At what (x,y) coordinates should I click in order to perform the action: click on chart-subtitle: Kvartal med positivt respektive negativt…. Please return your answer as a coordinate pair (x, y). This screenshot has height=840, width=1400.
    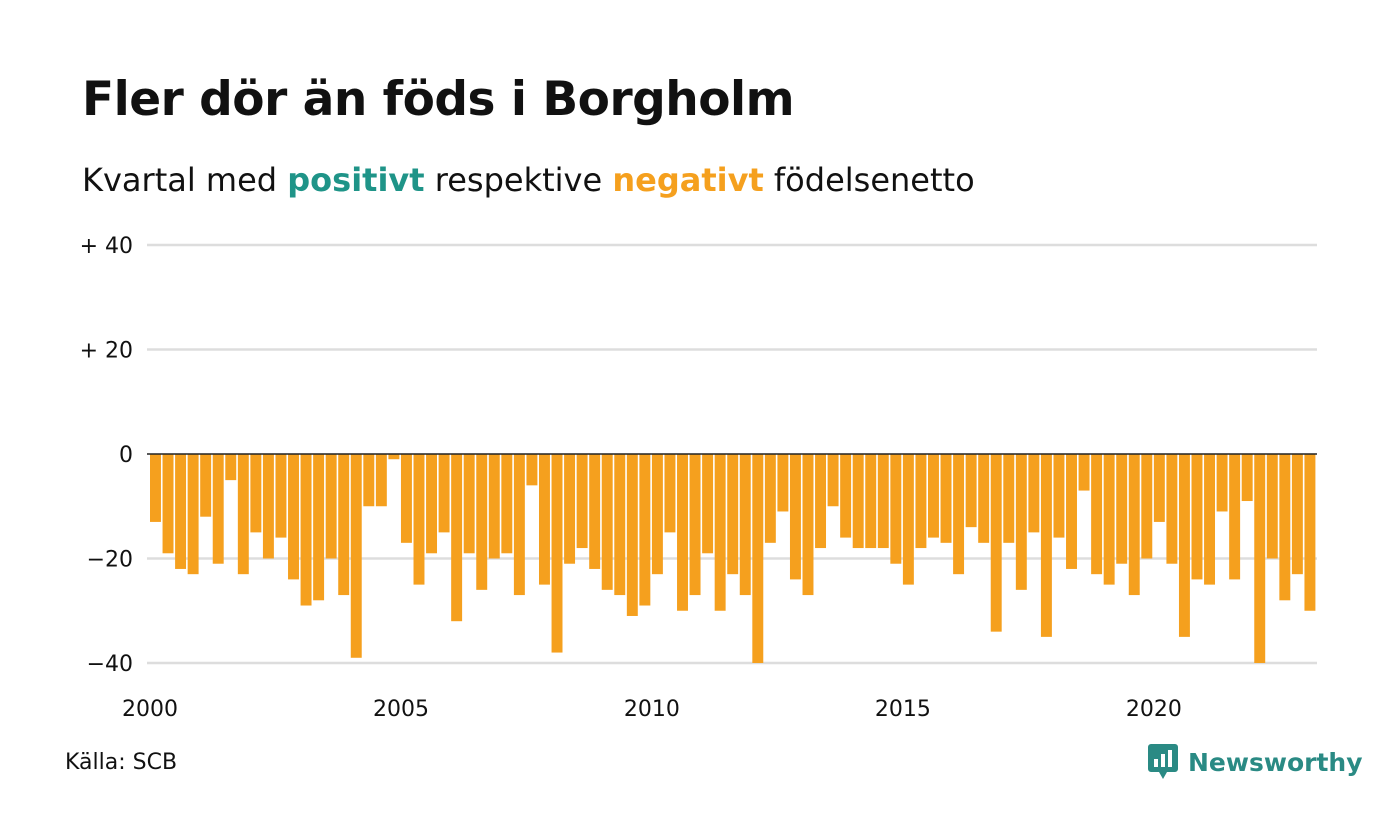
    Looking at the image, I should click on (528, 180).